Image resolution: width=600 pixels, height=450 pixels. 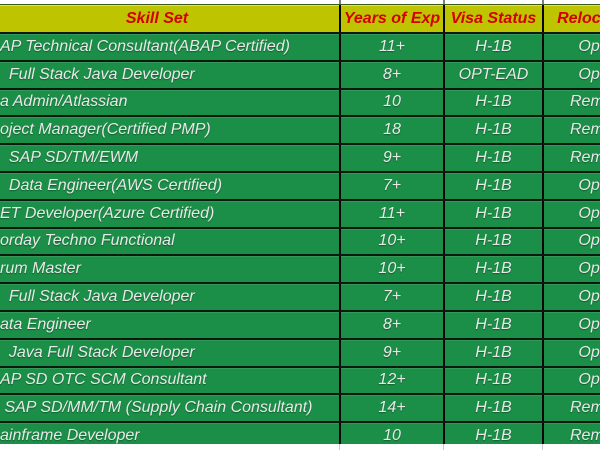 What do you see at coordinates (169, 241) in the screenshot?
I see `cell-skill: orday Techno Functional` at bounding box center [169, 241].